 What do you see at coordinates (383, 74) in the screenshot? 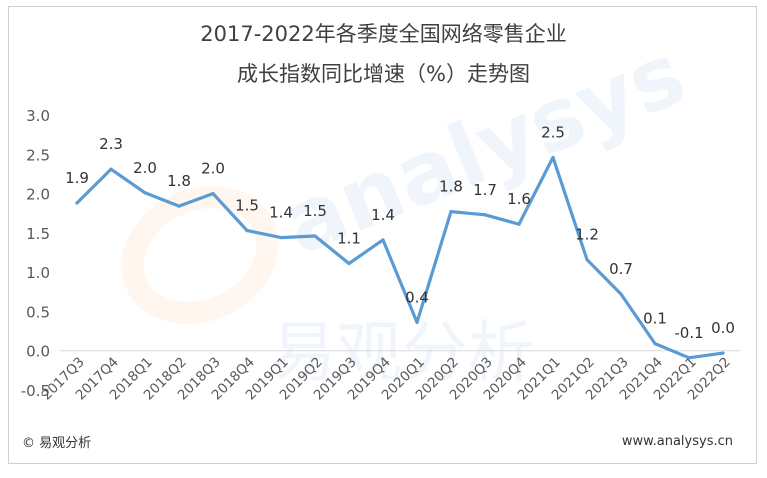
I see `chart-title-line2: 成长指数同比增速（%）走势图` at bounding box center [383, 74].